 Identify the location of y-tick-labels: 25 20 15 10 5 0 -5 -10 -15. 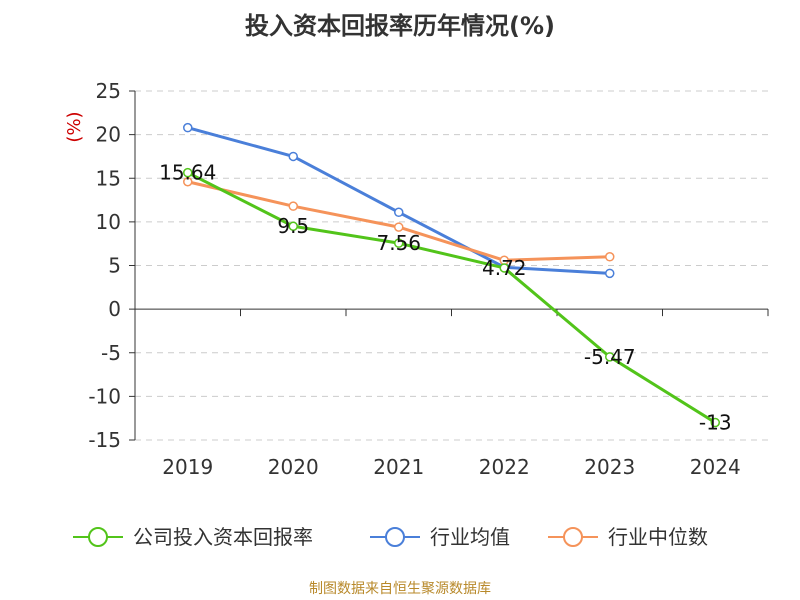
(104, 265).